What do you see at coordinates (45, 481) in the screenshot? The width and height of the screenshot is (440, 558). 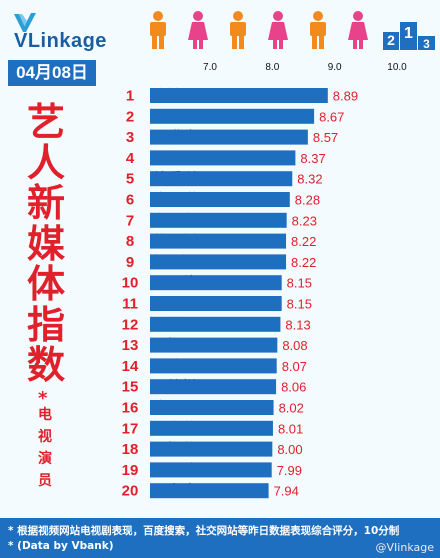 I see `subtitle-char: 员` at bounding box center [45, 481].